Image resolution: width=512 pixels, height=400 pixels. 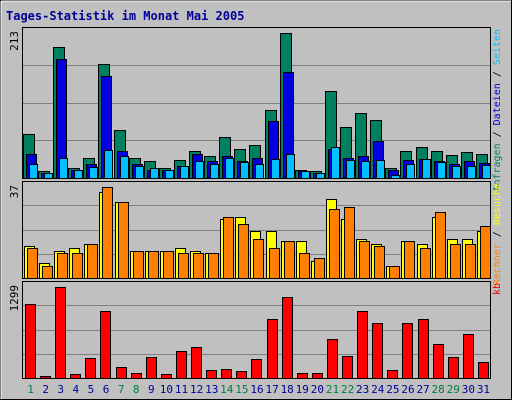 I want to click on day-label-3: 3, so click(x=60, y=389).